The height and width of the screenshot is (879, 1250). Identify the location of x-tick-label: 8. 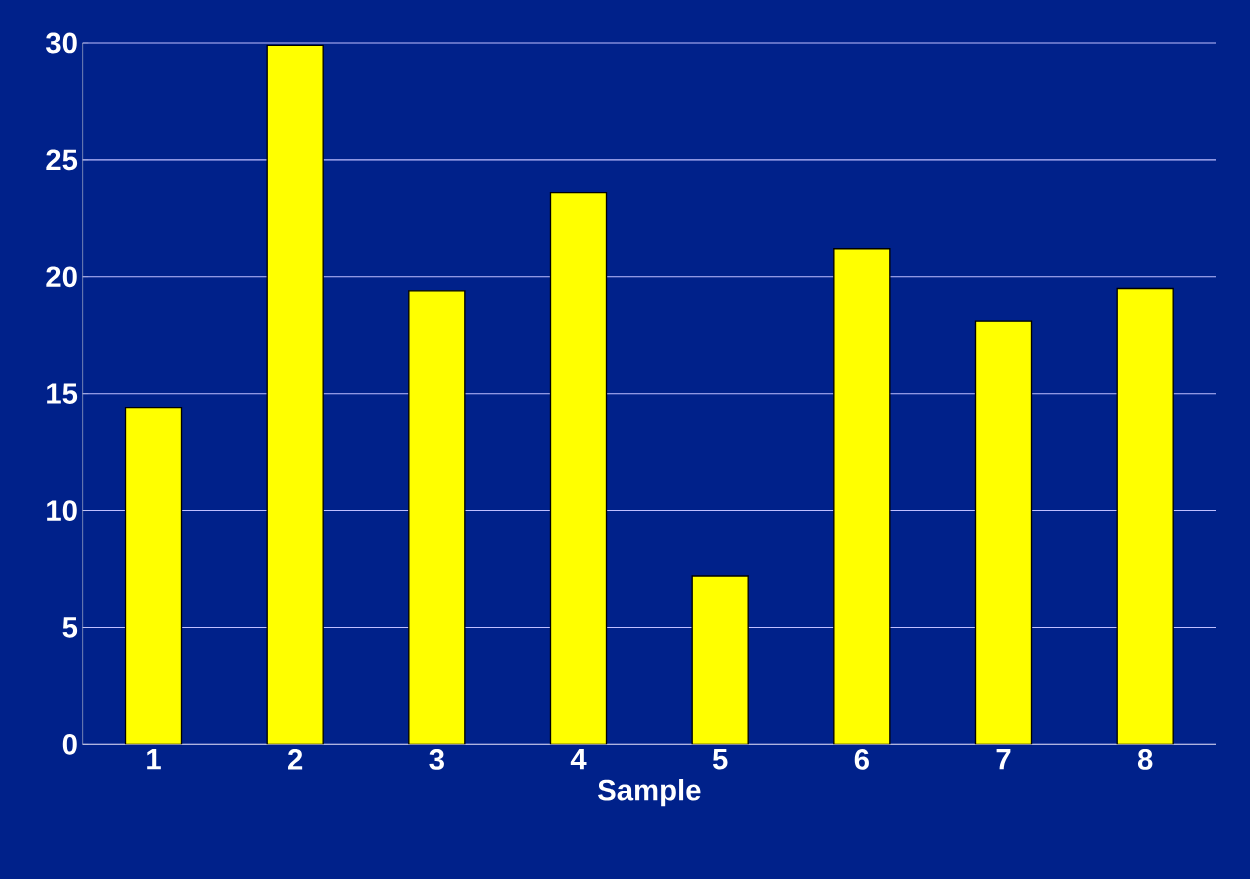
(1145, 759).